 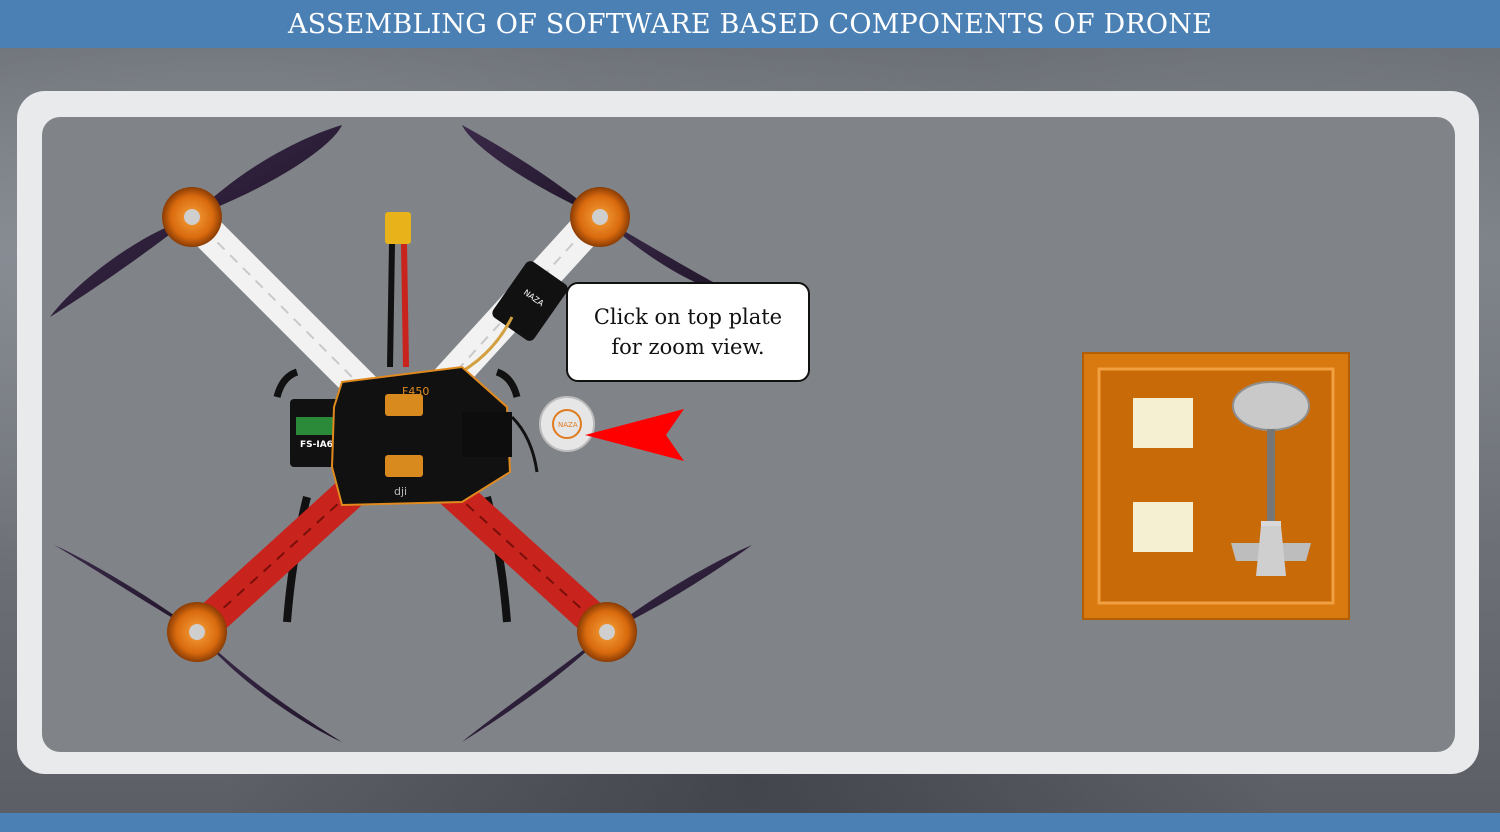 What do you see at coordinates (1216, 486) in the screenshot?
I see `component-tray` at bounding box center [1216, 486].